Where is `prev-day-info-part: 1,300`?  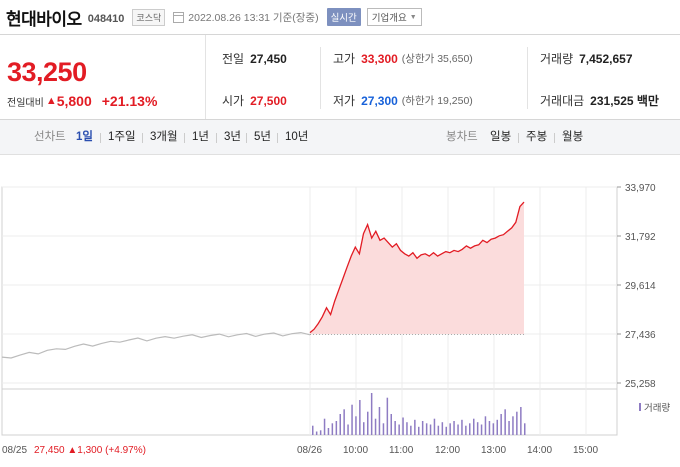
prev-day-info-part: 1,300 is located at coordinates (89, 450).